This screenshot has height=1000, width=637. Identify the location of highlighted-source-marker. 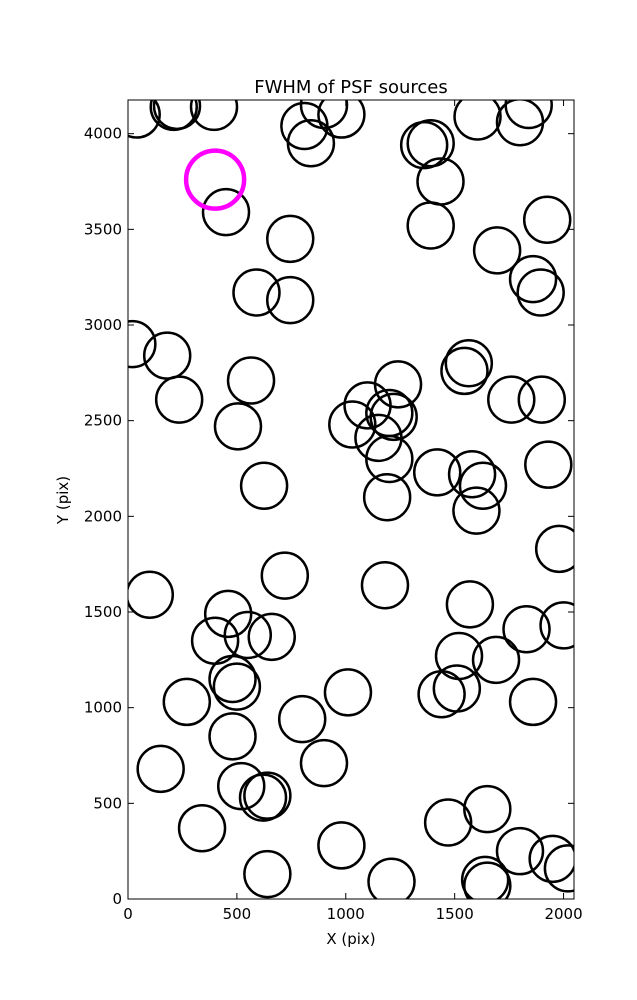
(215, 179).